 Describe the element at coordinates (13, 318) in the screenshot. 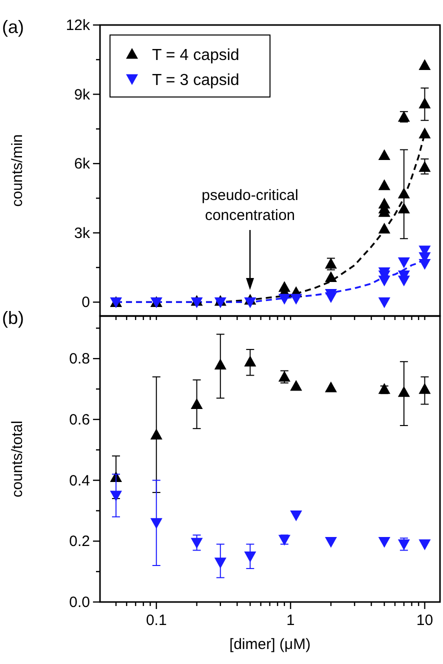

I see `text: (b)` at that location.